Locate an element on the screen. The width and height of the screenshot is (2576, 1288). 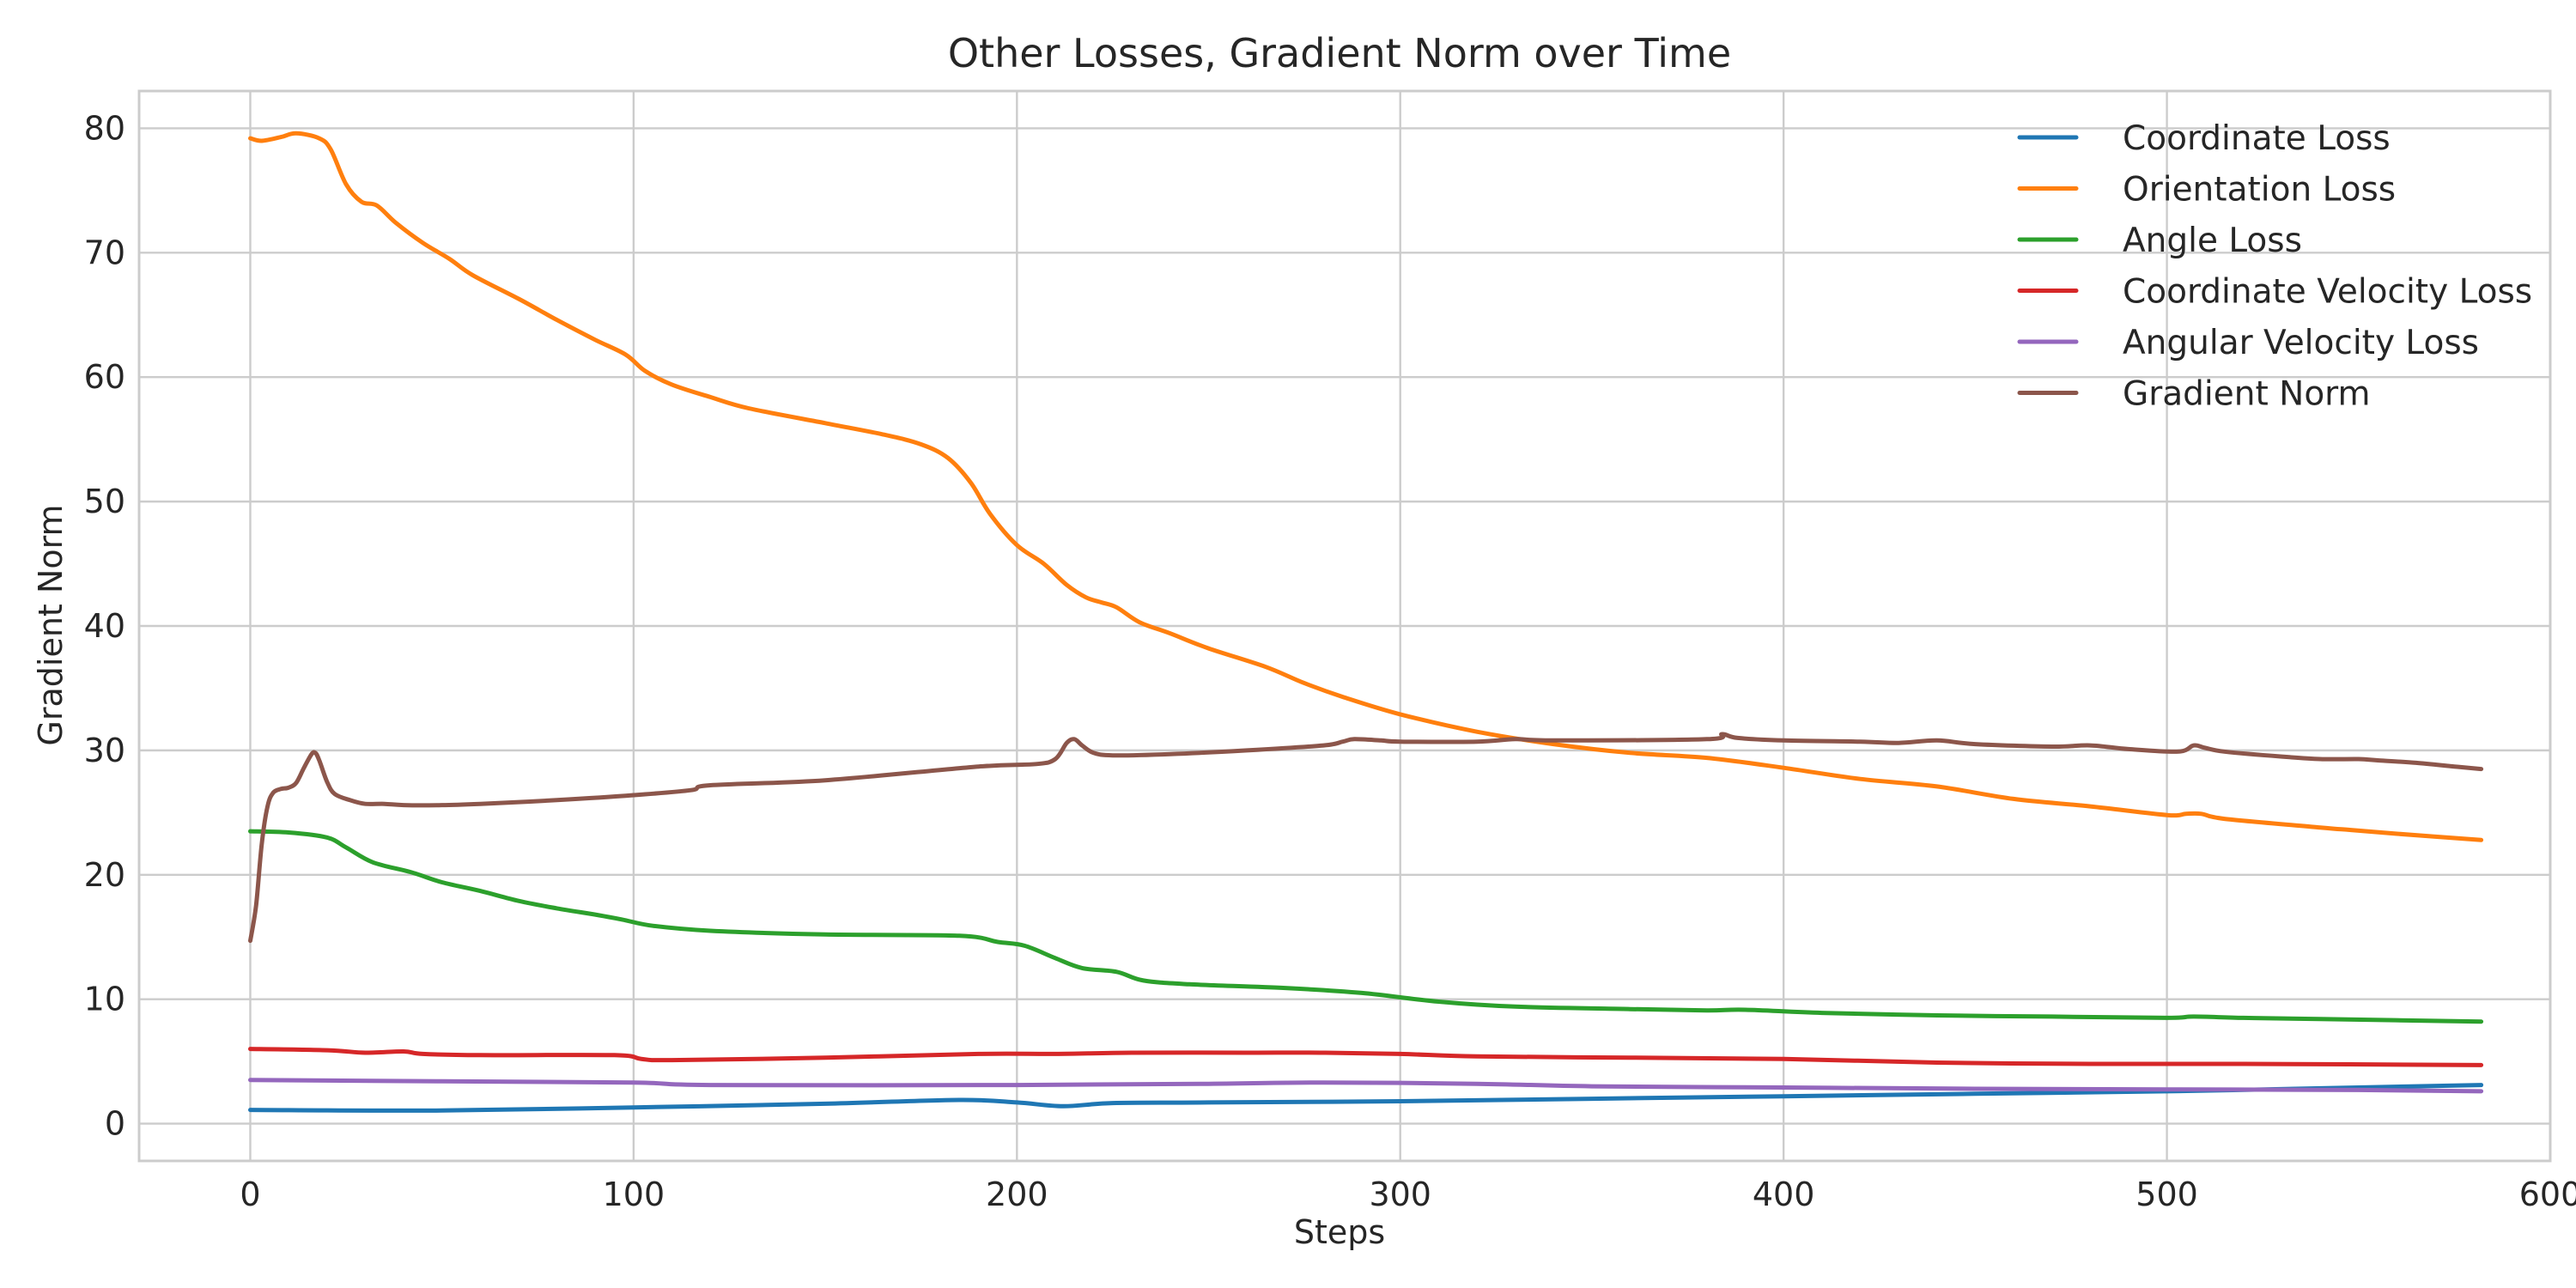
series-line-gradient-norm is located at coordinates (1366, 838).